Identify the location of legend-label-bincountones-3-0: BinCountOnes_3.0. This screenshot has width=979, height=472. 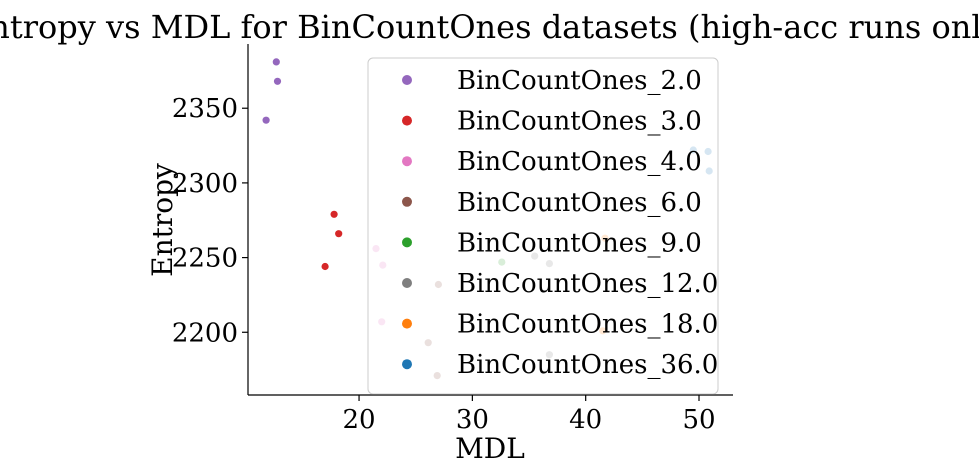
(579, 122).